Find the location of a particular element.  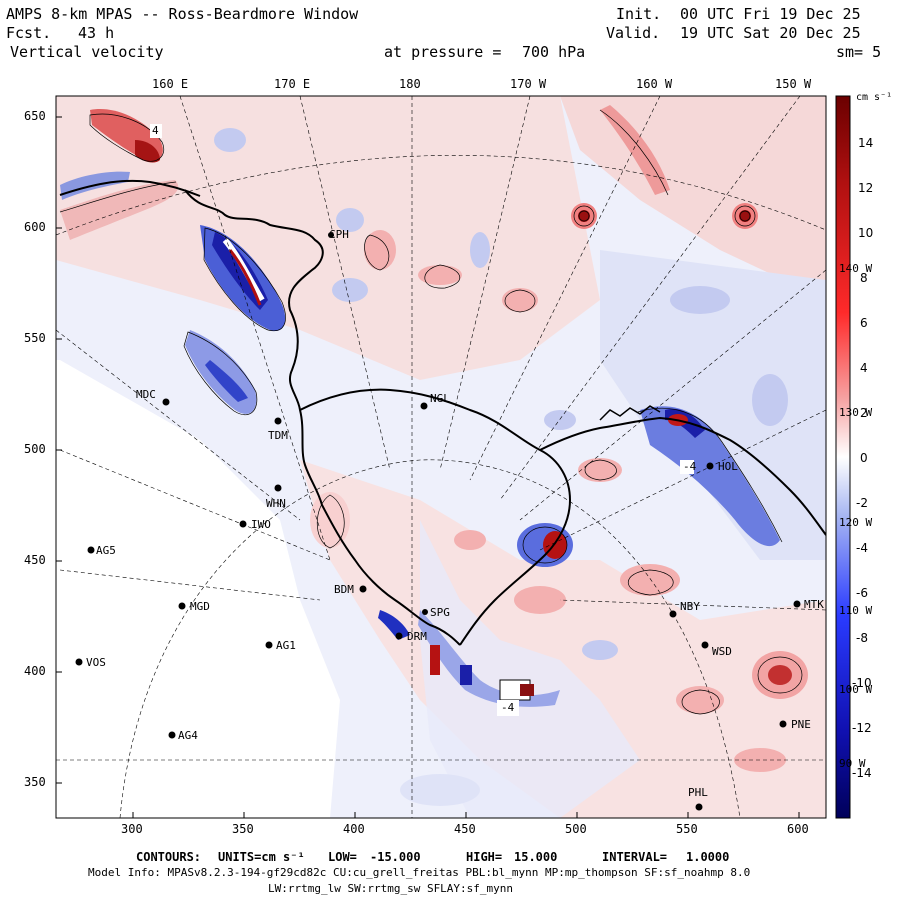

lon-label: 150 W is located at coordinates (793, 84).